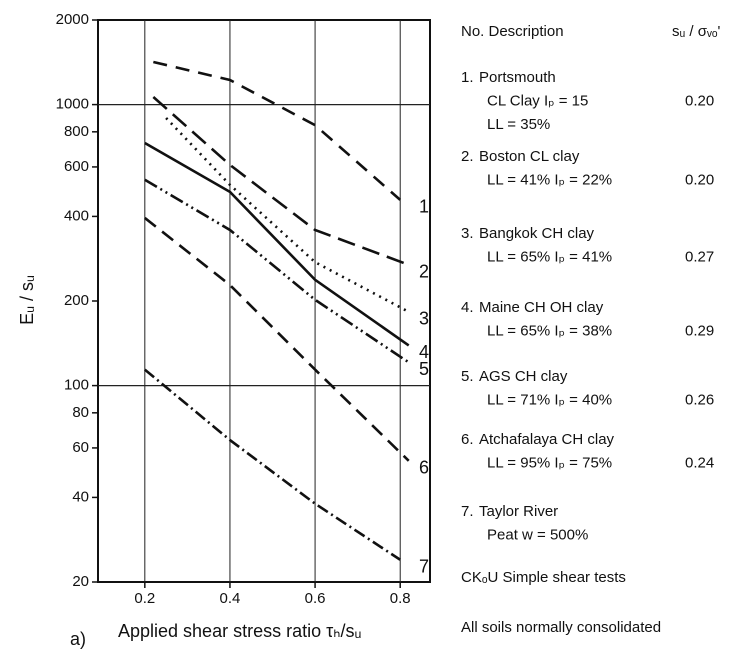 The height and width of the screenshot is (653, 739). What do you see at coordinates (517, 77) in the screenshot?
I see `legend-description: Portsmouth` at bounding box center [517, 77].